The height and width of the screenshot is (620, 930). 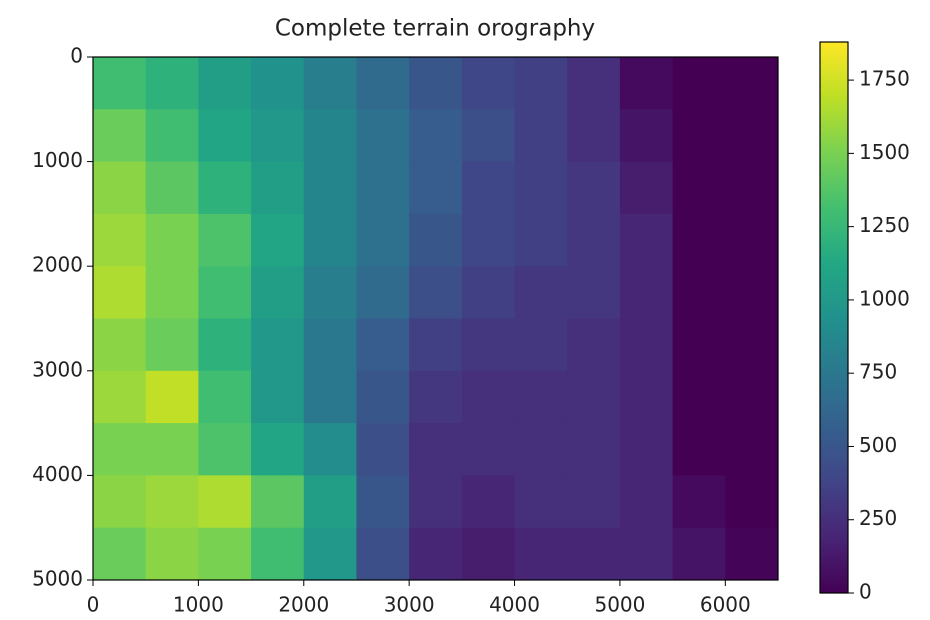 I want to click on x-tick-label: 3000, so click(x=409, y=605).